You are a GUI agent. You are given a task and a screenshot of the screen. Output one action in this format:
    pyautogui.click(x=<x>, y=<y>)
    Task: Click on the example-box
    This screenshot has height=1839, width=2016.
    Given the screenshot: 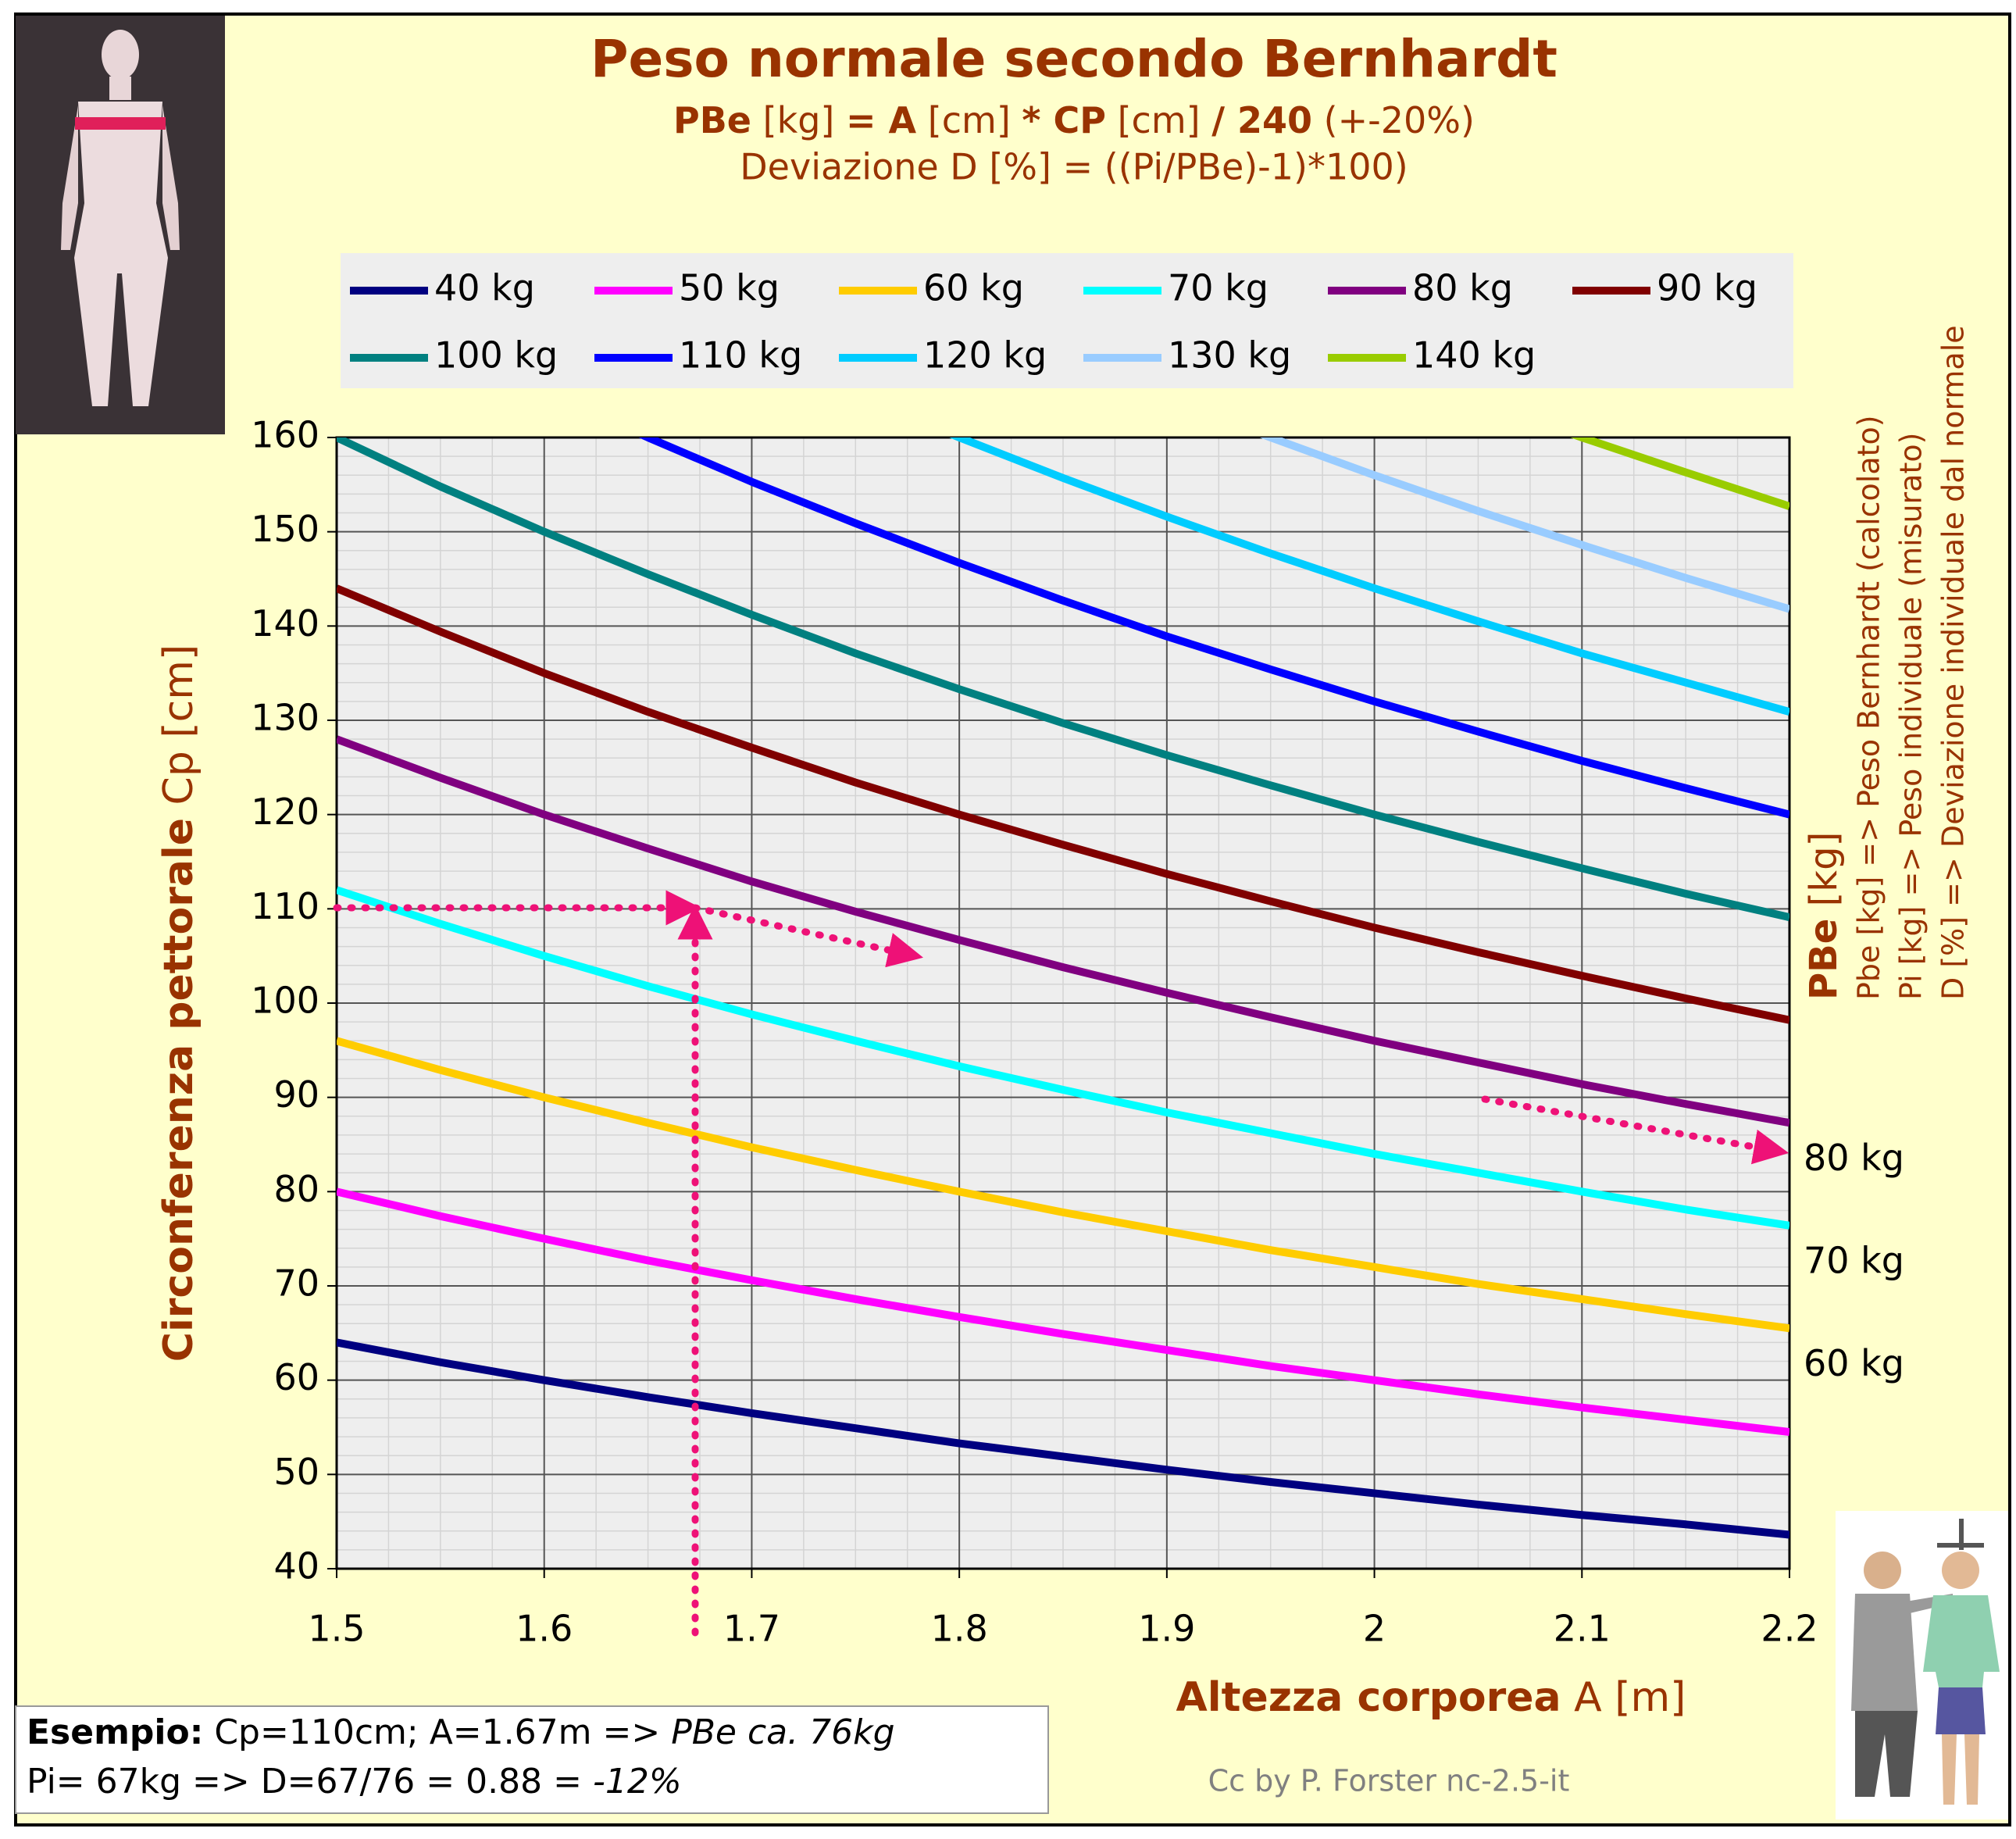 What is the action you would take?
    pyautogui.click(x=532, y=1759)
    